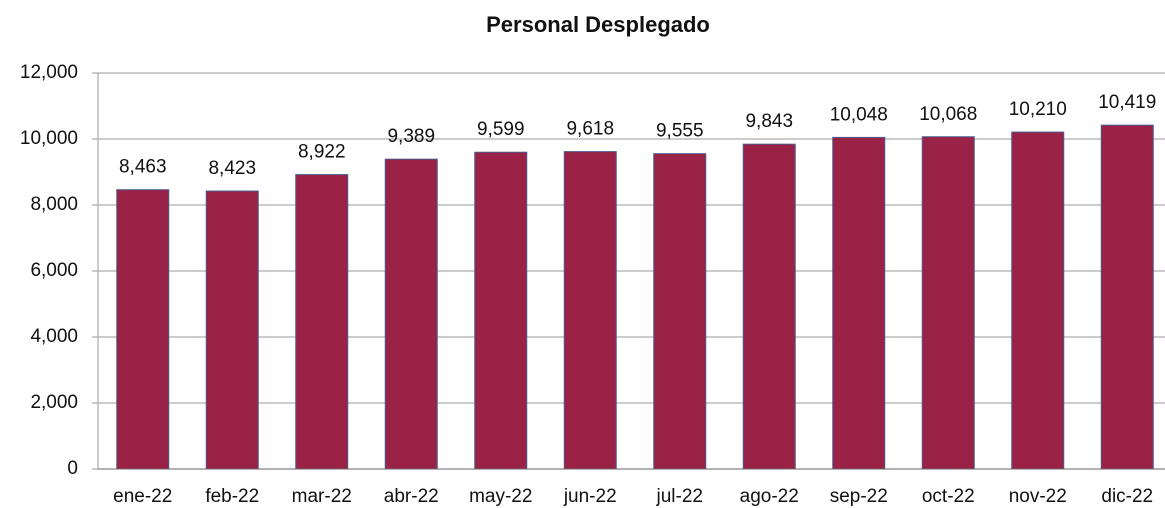  What do you see at coordinates (948, 114) in the screenshot?
I see `data-label: 10,068` at bounding box center [948, 114].